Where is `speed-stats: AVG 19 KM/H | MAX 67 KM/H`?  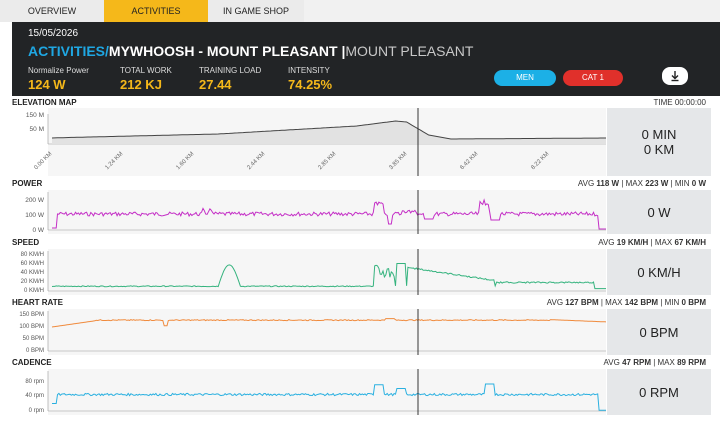 speed-stats: AVG 19 KM/H | MAX 67 KM/H is located at coordinates (652, 242).